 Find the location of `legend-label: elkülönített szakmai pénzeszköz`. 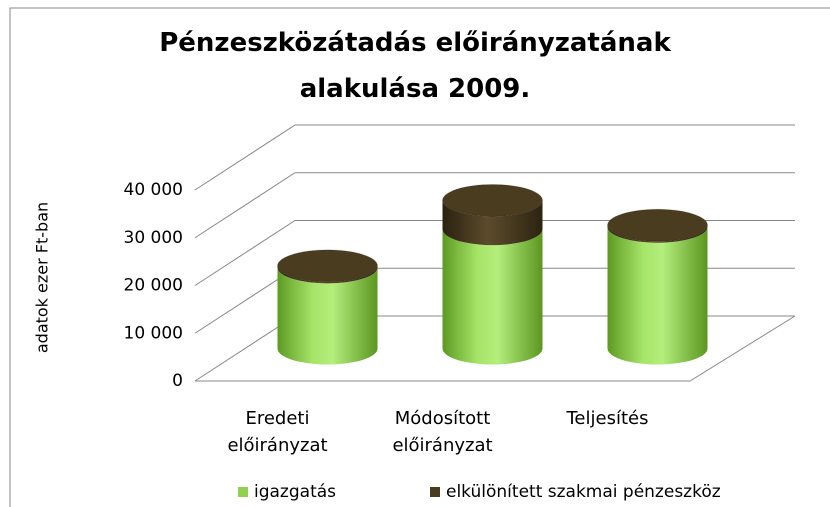

legend-label: elkülönített szakmai pénzeszköz is located at coordinates (583, 492).